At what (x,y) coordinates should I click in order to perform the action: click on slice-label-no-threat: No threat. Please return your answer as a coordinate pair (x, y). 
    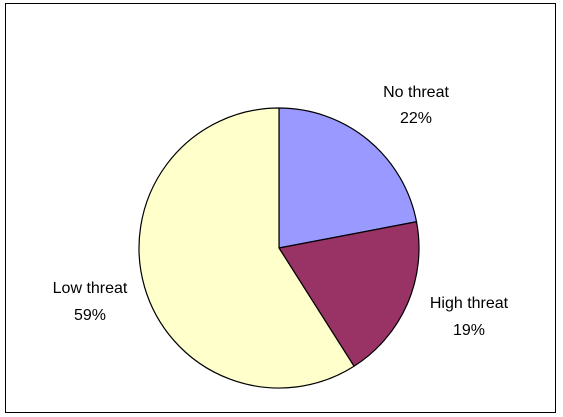
    Looking at the image, I should click on (416, 92).